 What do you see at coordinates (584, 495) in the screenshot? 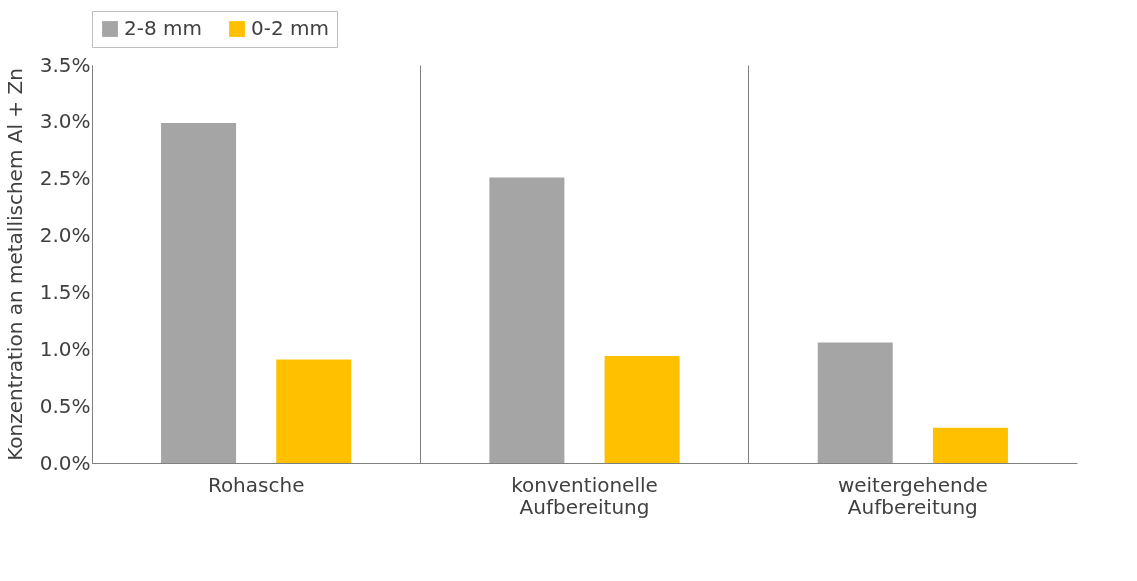
I see `x-tick-label: konventionelle Aufbereitung` at bounding box center [584, 495].